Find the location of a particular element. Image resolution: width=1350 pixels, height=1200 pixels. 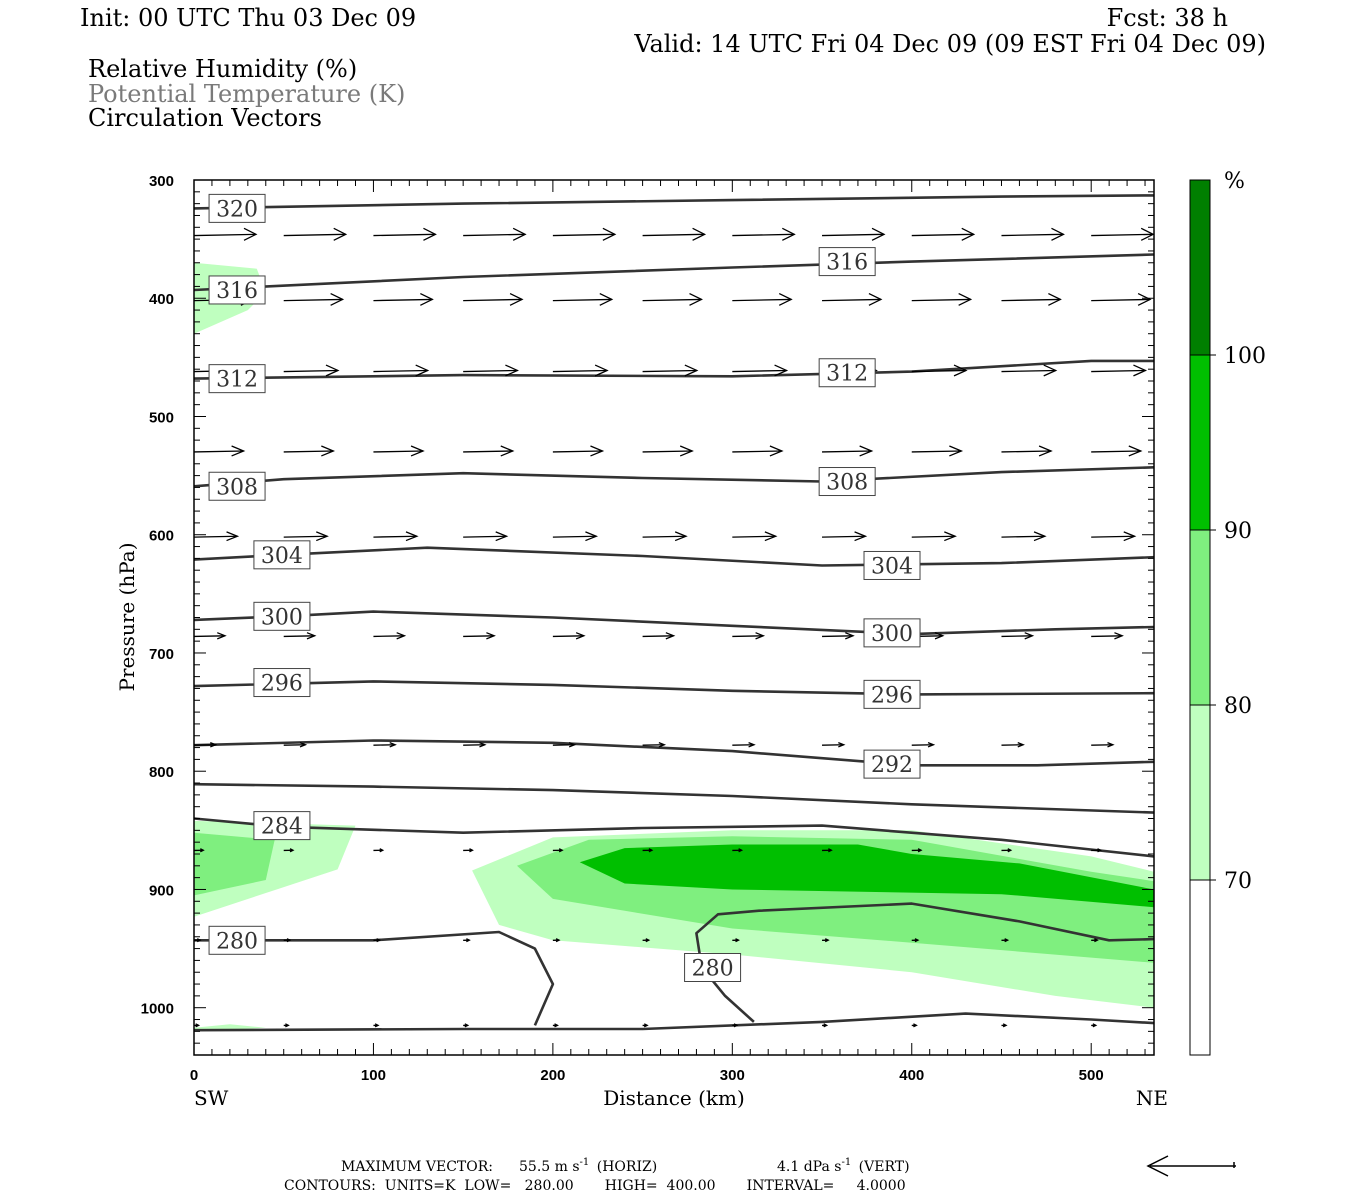

y-tick-label: 900 is located at coordinates (161, 890).